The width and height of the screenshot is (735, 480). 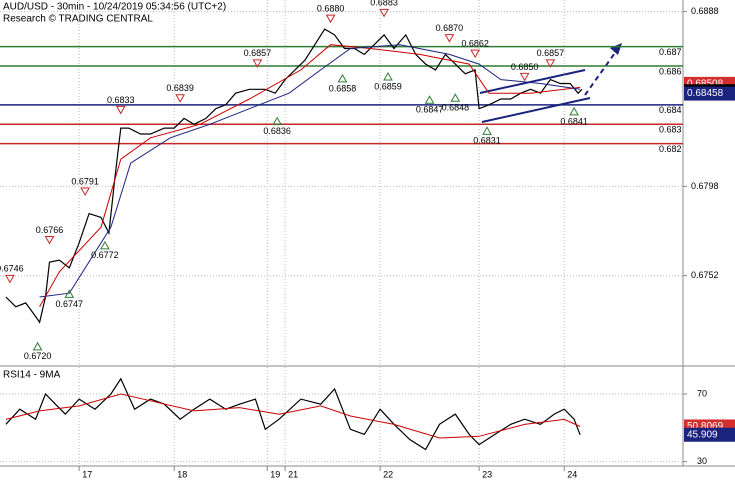 I want to click on price-box-label: 0.68508, so click(x=705, y=84).